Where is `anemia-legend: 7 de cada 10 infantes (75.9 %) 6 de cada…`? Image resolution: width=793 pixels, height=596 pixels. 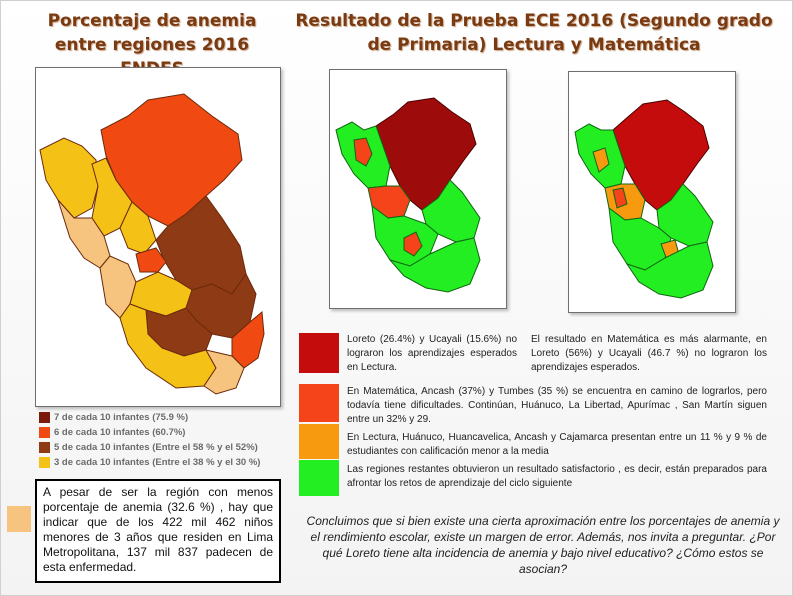 anemia-legend: 7 de cada 10 infantes (75.9 %) 6 de cada… is located at coordinates (149, 440).